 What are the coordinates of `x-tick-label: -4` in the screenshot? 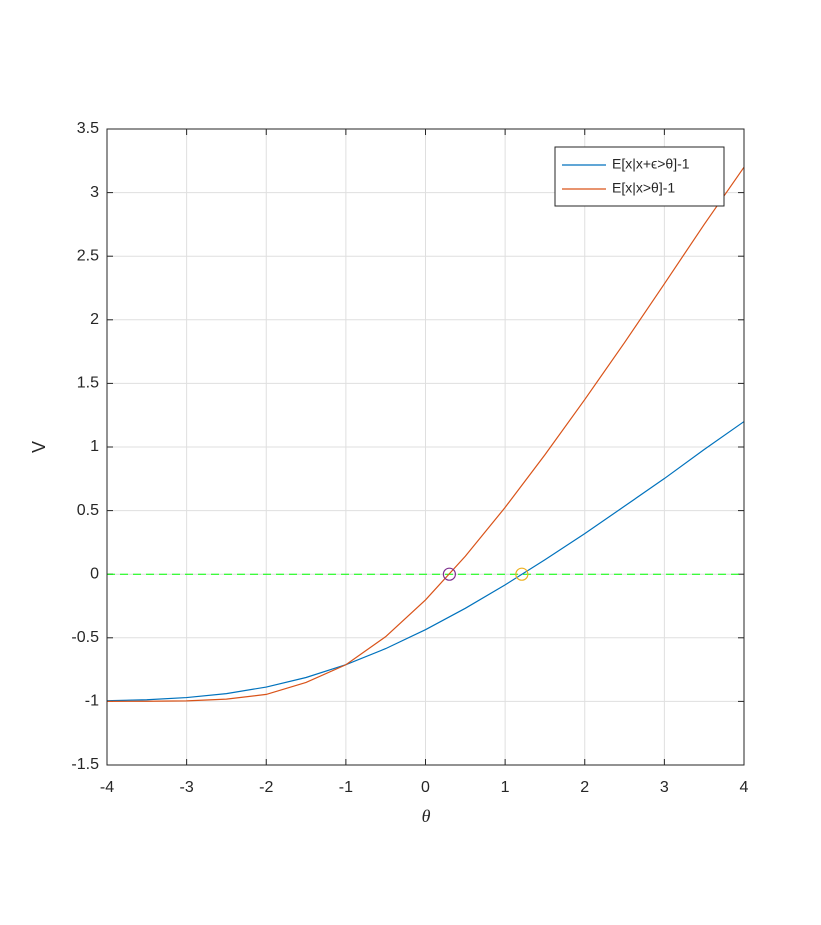 It's located at (107, 787).